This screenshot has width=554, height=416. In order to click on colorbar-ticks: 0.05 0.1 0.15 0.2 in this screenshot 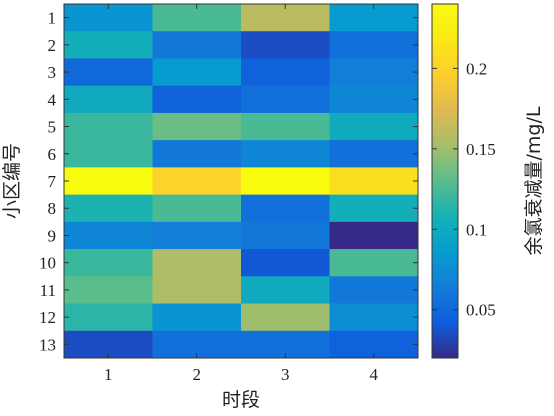, I will do `click(464, 189)`.